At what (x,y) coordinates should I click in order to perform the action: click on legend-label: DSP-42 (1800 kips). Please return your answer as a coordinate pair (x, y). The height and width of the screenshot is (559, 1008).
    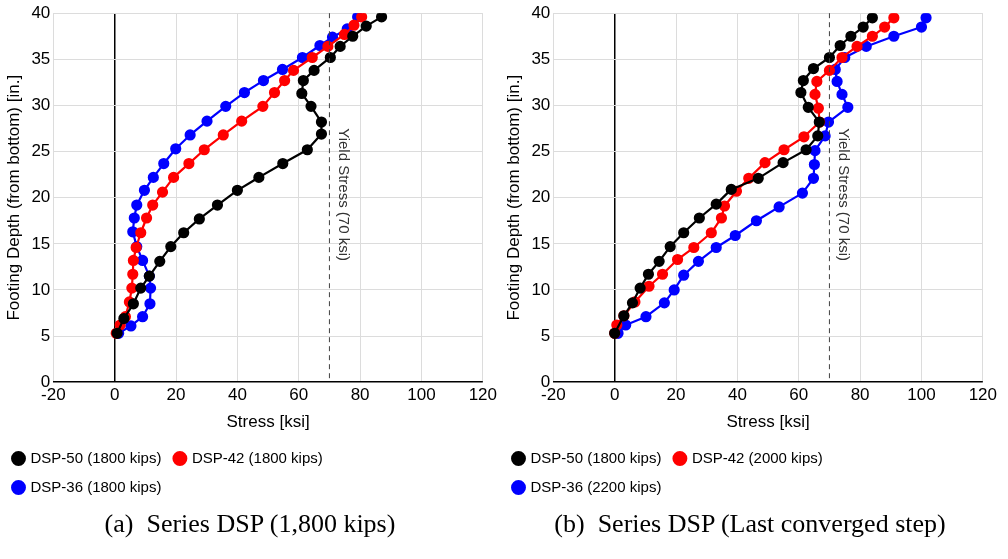
    Looking at the image, I should click on (257, 457).